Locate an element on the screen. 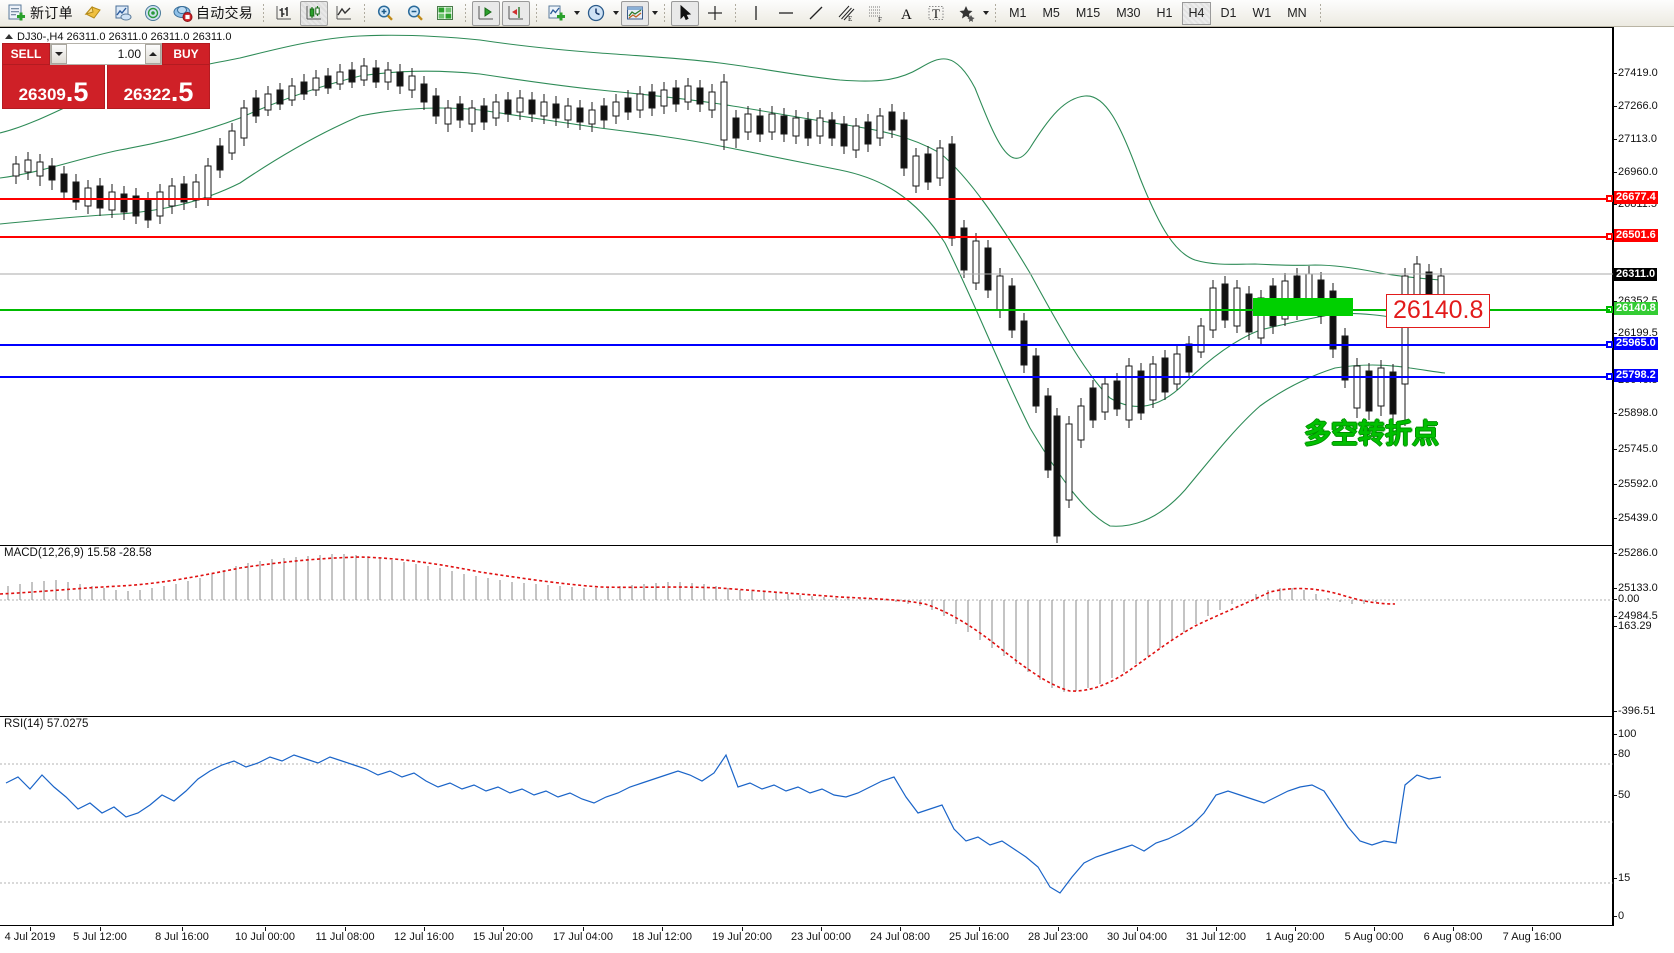 This screenshot has height=953, width=1674. templates-button is located at coordinates (635, 13).